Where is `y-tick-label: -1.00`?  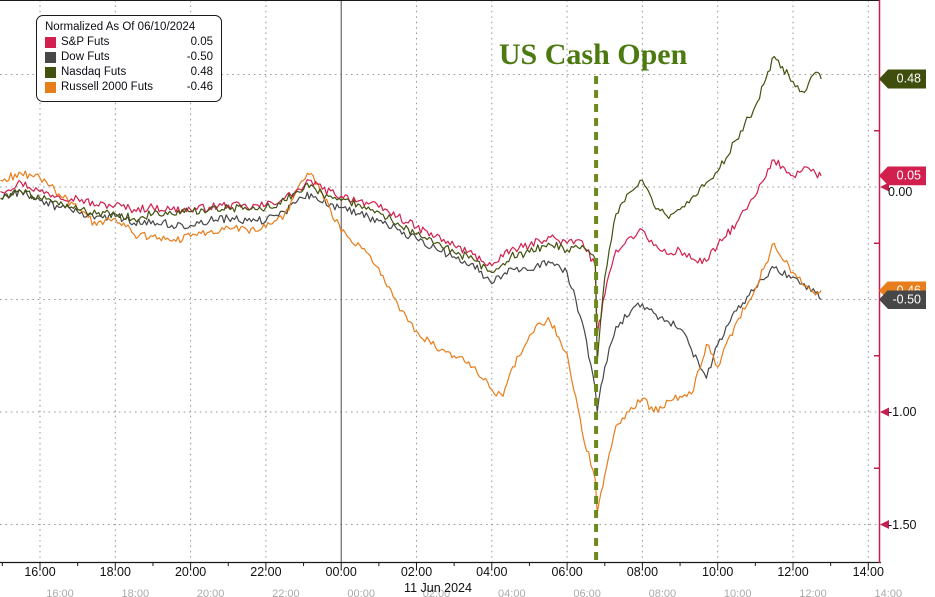 y-tick-label: -1.00 is located at coordinates (902, 412).